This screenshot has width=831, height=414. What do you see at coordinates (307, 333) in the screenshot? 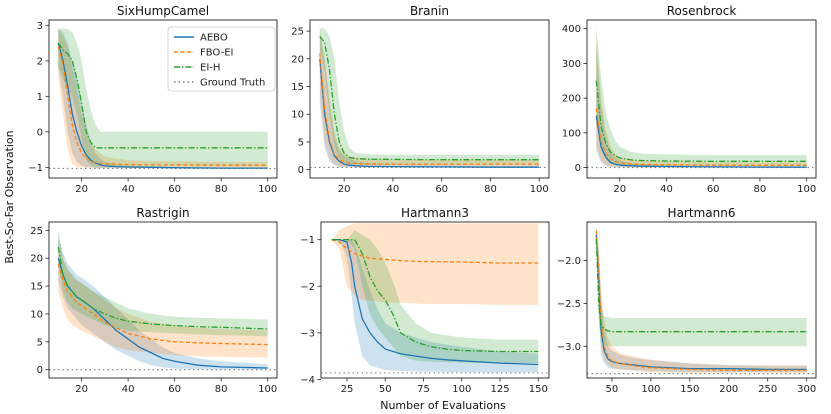
I see `y-tick-label: −3` at bounding box center [307, 333].